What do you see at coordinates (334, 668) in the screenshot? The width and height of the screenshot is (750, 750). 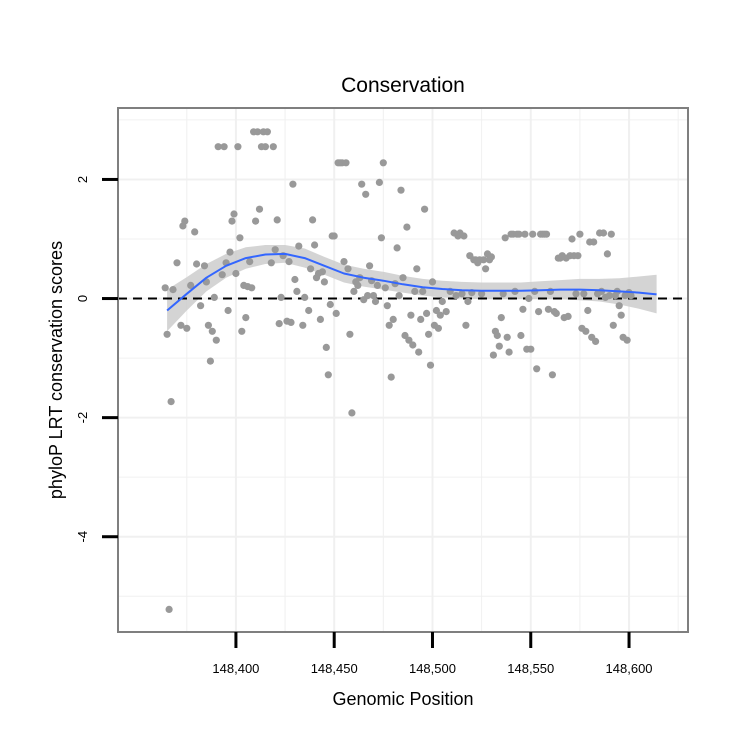 I see `x-tick-label: 148,450` at bounding box center [334, 668].